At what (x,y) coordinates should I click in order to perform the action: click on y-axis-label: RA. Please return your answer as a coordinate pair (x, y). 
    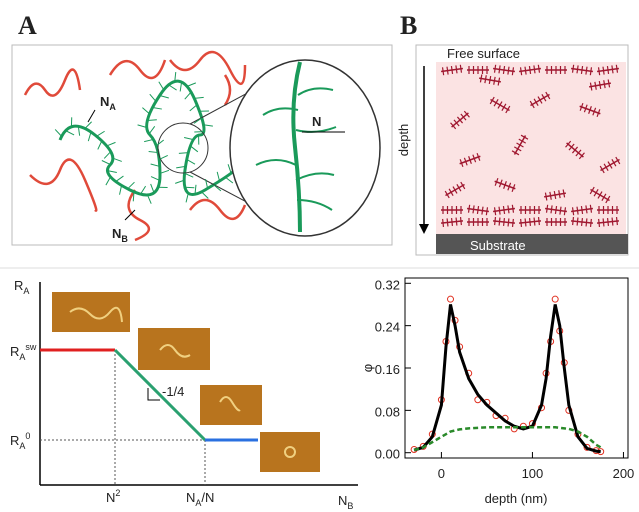
    Looking at the image, I should click on (21, 287).